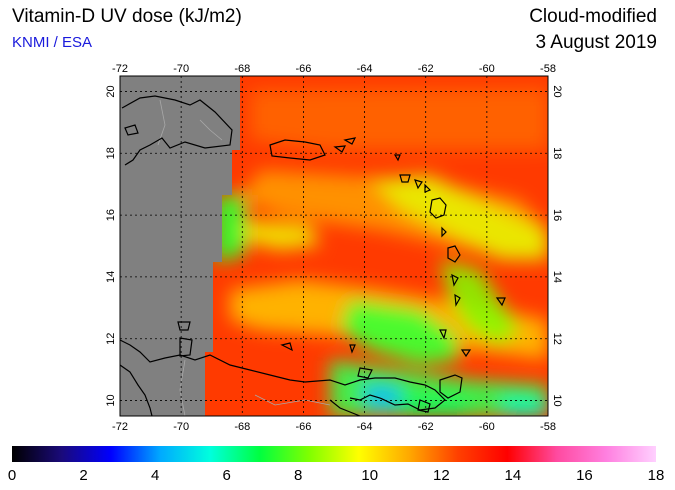  I want to click on lon-tick-label-bottom: -62, so click(426, 427).